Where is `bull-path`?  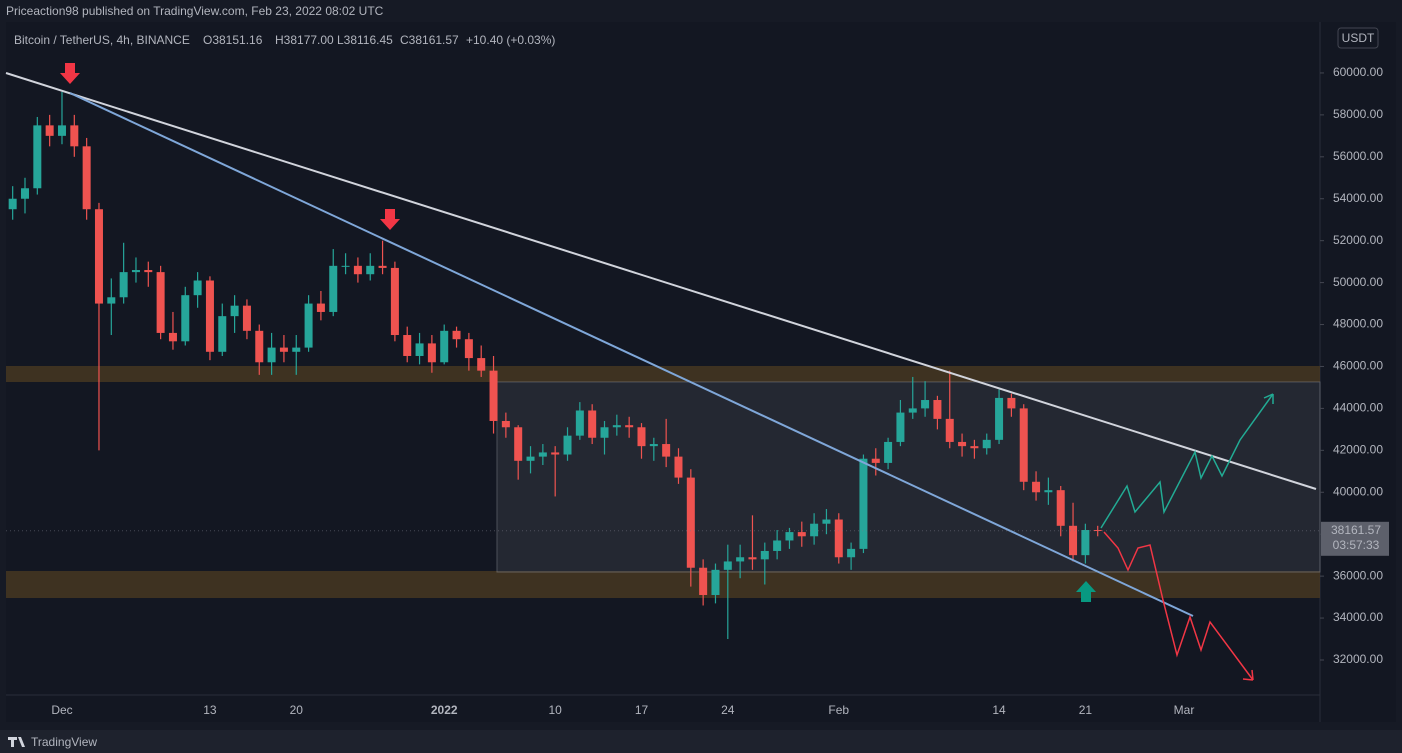
bull-path is located at coordinates (1187, 461).